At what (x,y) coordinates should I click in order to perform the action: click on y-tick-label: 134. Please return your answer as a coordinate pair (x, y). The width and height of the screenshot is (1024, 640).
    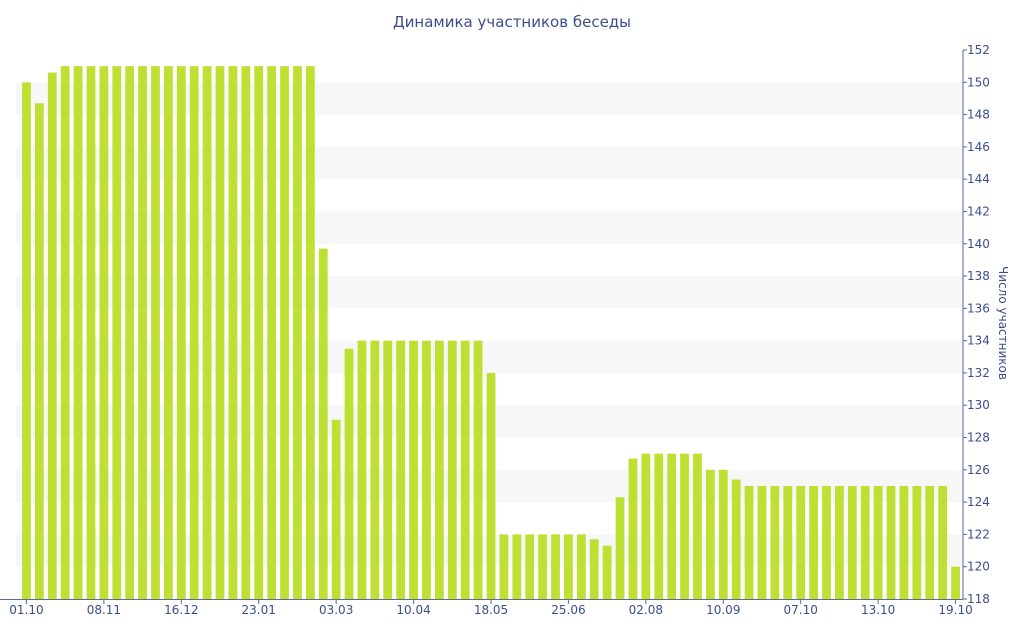
    Looking at the image, I should click on (978, 341).